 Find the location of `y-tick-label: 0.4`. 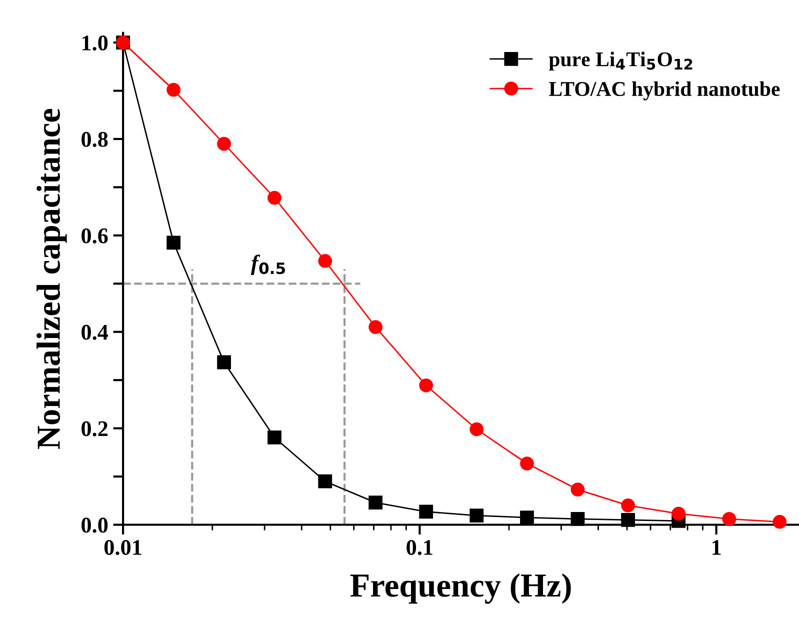

y-tick-label: 0.4 is located at coordinates (95, 332).